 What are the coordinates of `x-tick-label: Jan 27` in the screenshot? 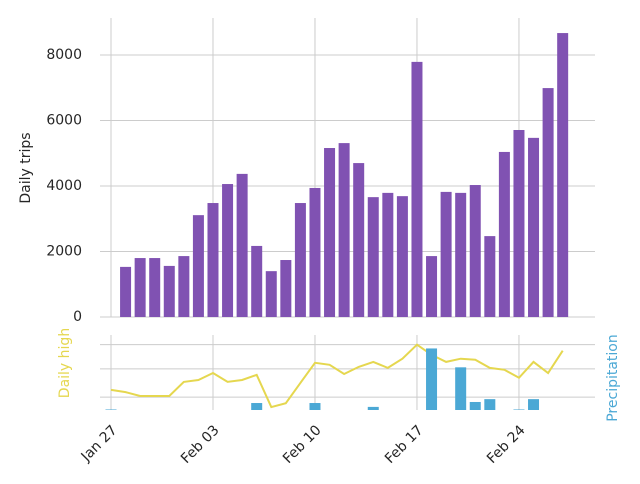 It's located at (99, 443).